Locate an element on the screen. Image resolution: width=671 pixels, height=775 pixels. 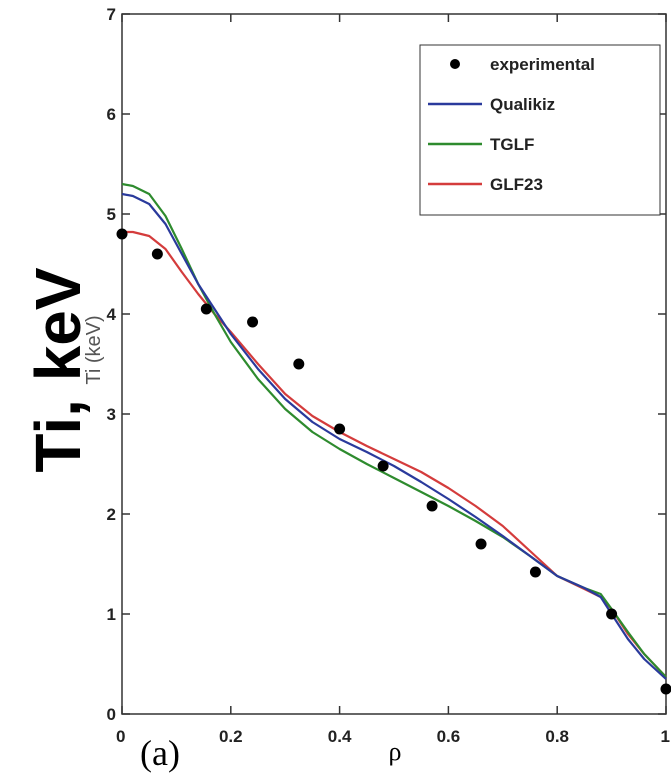
y-tick-label: 7 is located at coordinates (111, 14).